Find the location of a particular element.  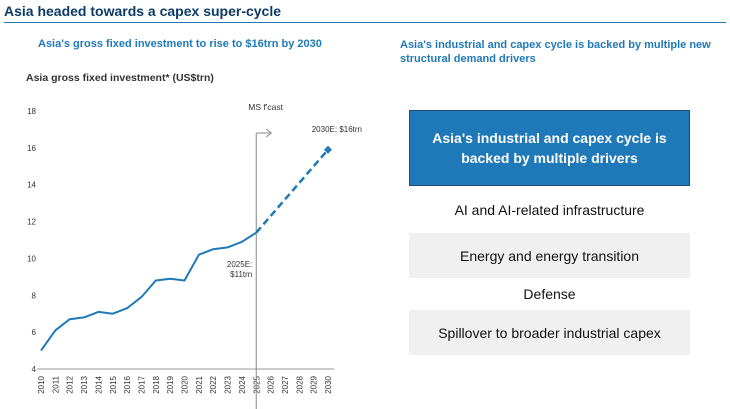

driver-item-ai: AI and AI-related infrastructure is located at coordinates (549, 209).